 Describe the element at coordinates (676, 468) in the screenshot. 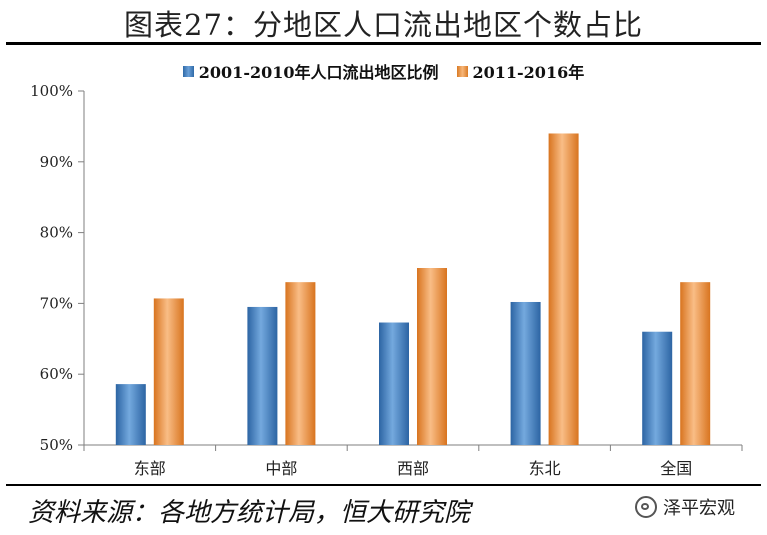

I see `x-tick-label: 全国` at that location.